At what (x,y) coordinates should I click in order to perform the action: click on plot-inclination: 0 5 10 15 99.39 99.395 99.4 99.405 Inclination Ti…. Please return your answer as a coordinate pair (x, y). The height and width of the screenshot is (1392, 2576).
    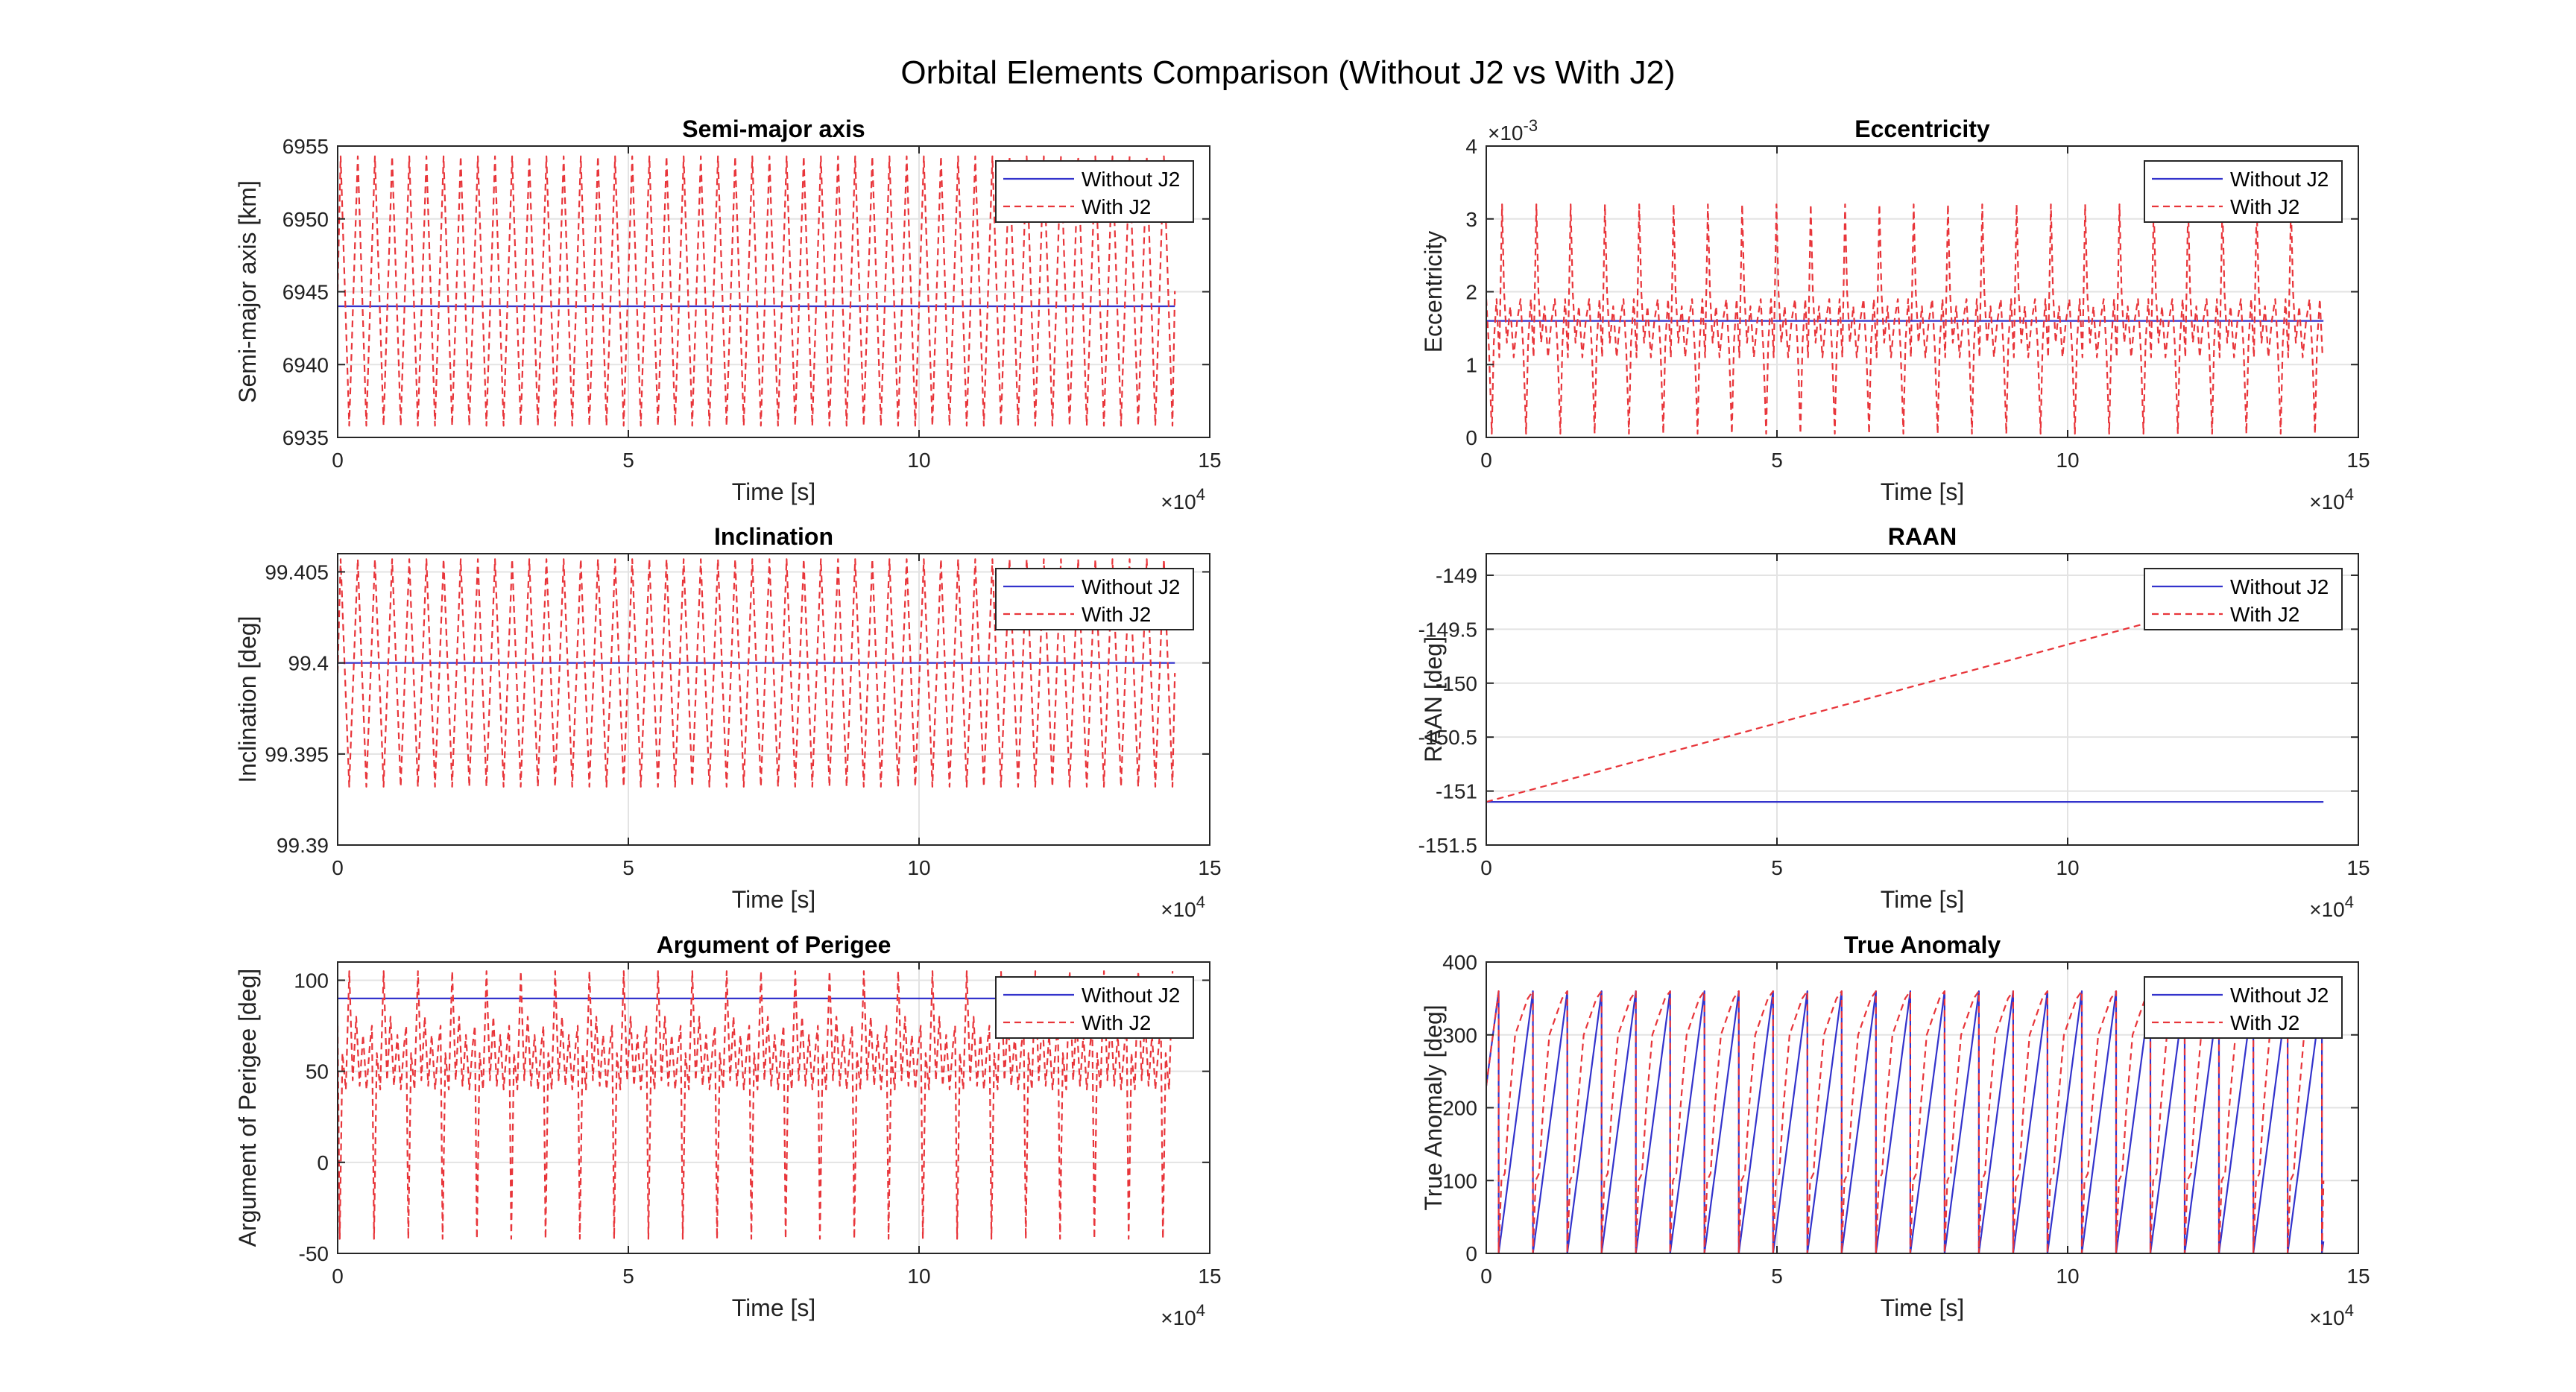
    Looking at the image, I should click on (728, 722).